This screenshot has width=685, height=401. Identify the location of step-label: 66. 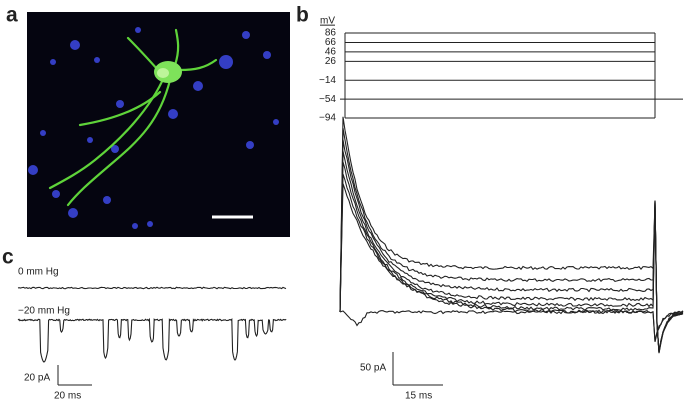
(331, 42).